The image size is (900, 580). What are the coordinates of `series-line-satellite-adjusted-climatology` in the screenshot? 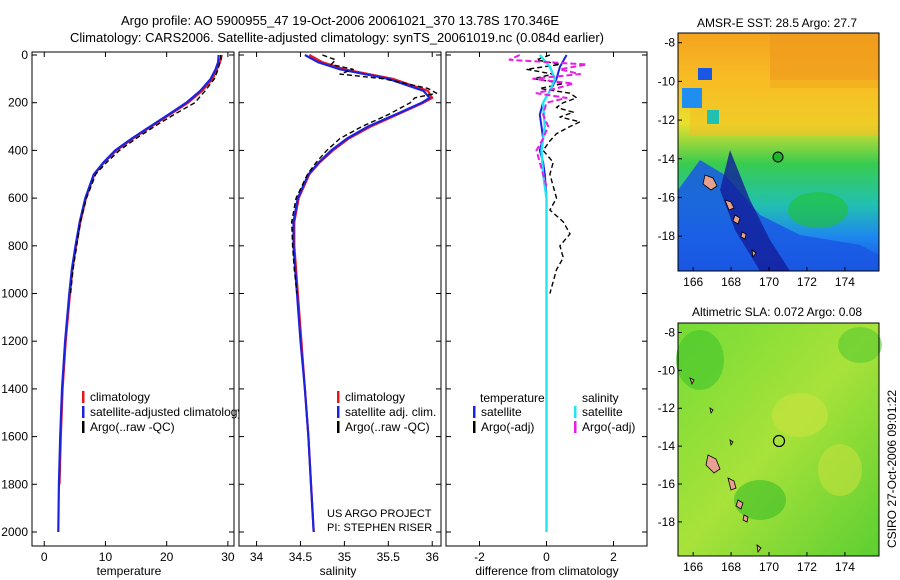 It's located at (138, 293).